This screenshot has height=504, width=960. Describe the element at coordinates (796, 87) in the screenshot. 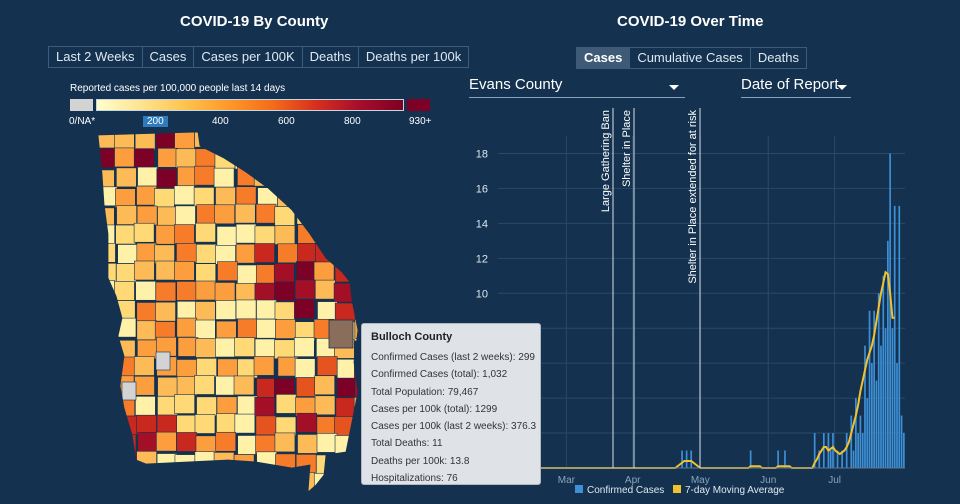

I see `date-type-select: Date of Report` at that location.